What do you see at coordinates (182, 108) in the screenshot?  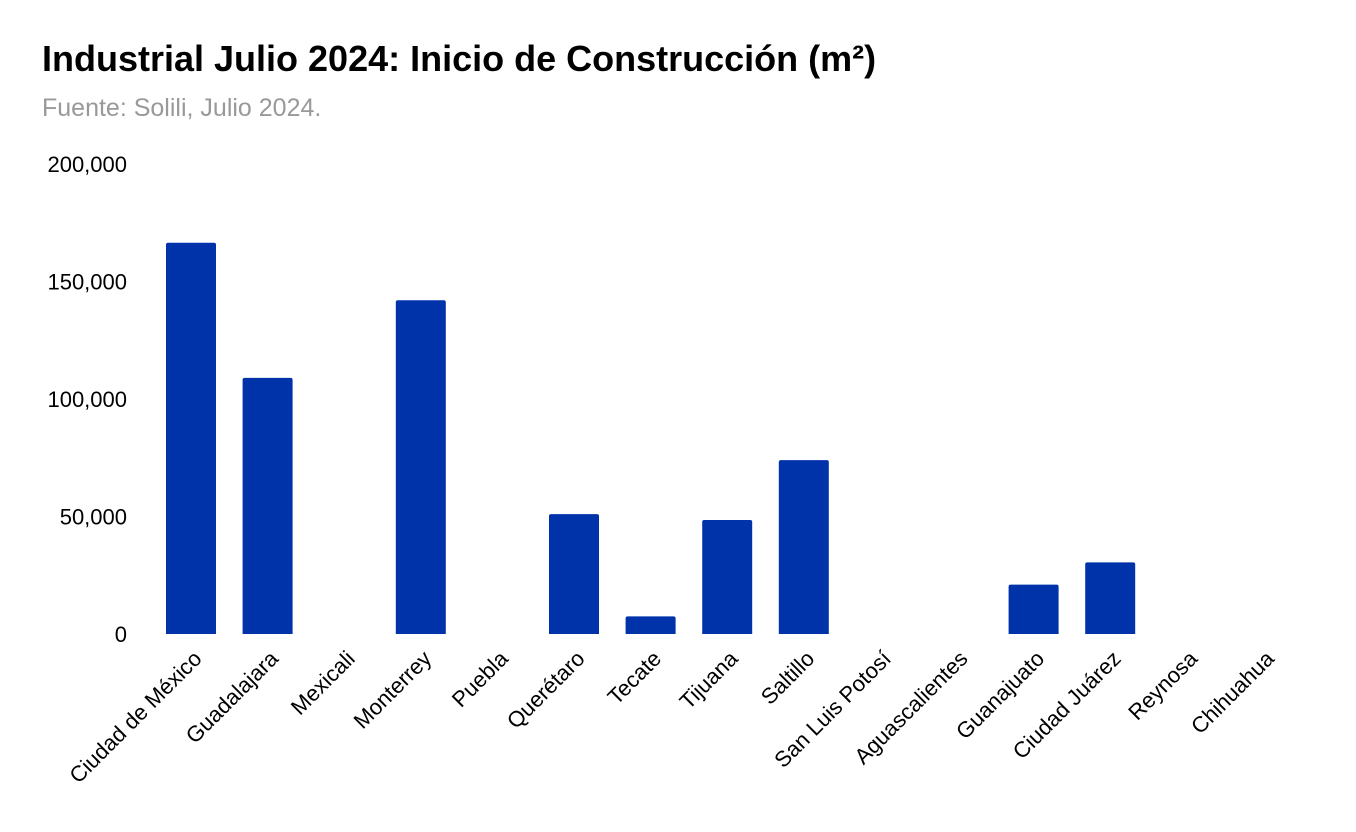 I see `chart-subtitle: Fuente: Solili, Julio 2024.` at bounding box center [182, 108].